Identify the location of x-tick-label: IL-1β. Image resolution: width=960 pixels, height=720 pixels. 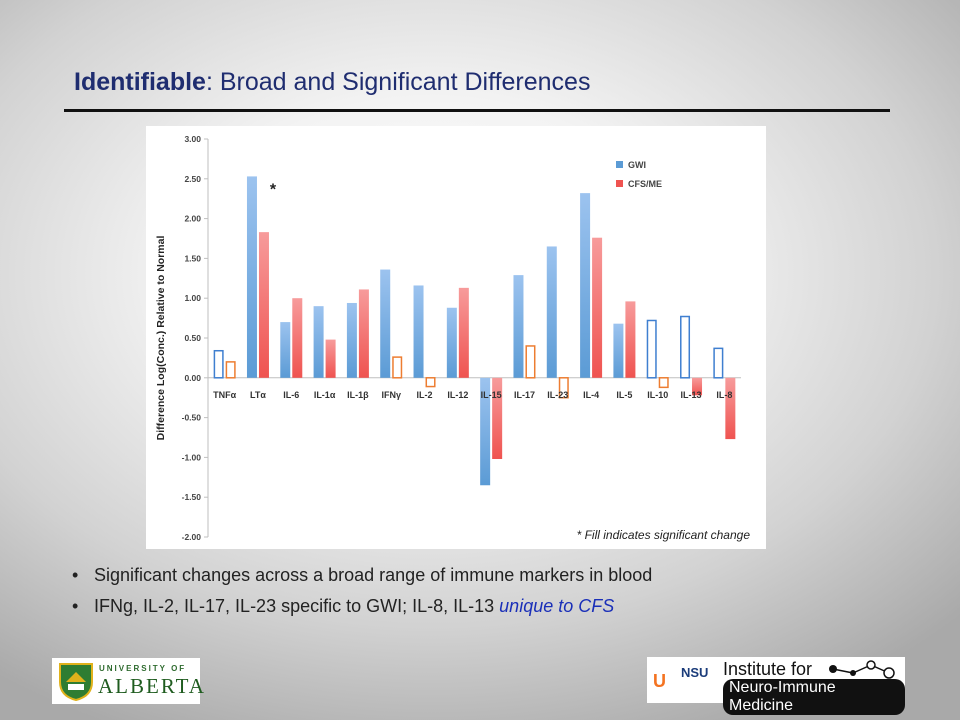
(358, 395).